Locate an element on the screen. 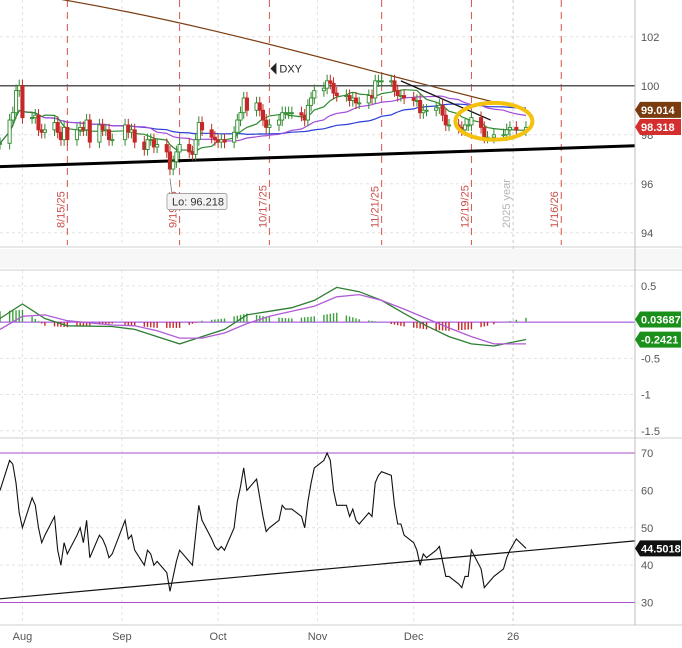  rsi-tick-label: 50 is located at coordinates (647, 529).